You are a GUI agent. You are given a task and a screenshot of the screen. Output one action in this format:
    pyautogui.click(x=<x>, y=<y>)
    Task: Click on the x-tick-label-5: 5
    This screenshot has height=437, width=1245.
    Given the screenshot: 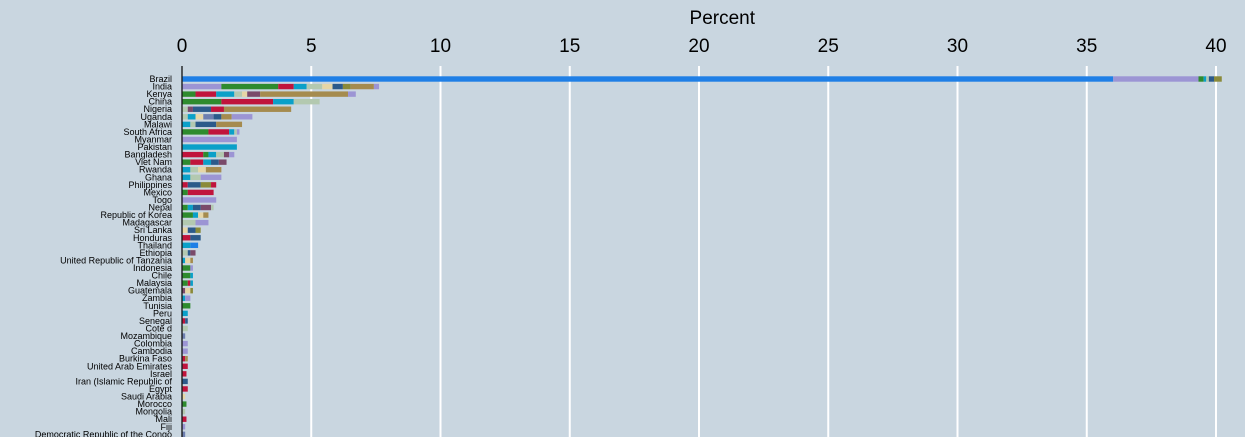 What is the action you would take?
    pyautogui.click(x=311, y=46)
    